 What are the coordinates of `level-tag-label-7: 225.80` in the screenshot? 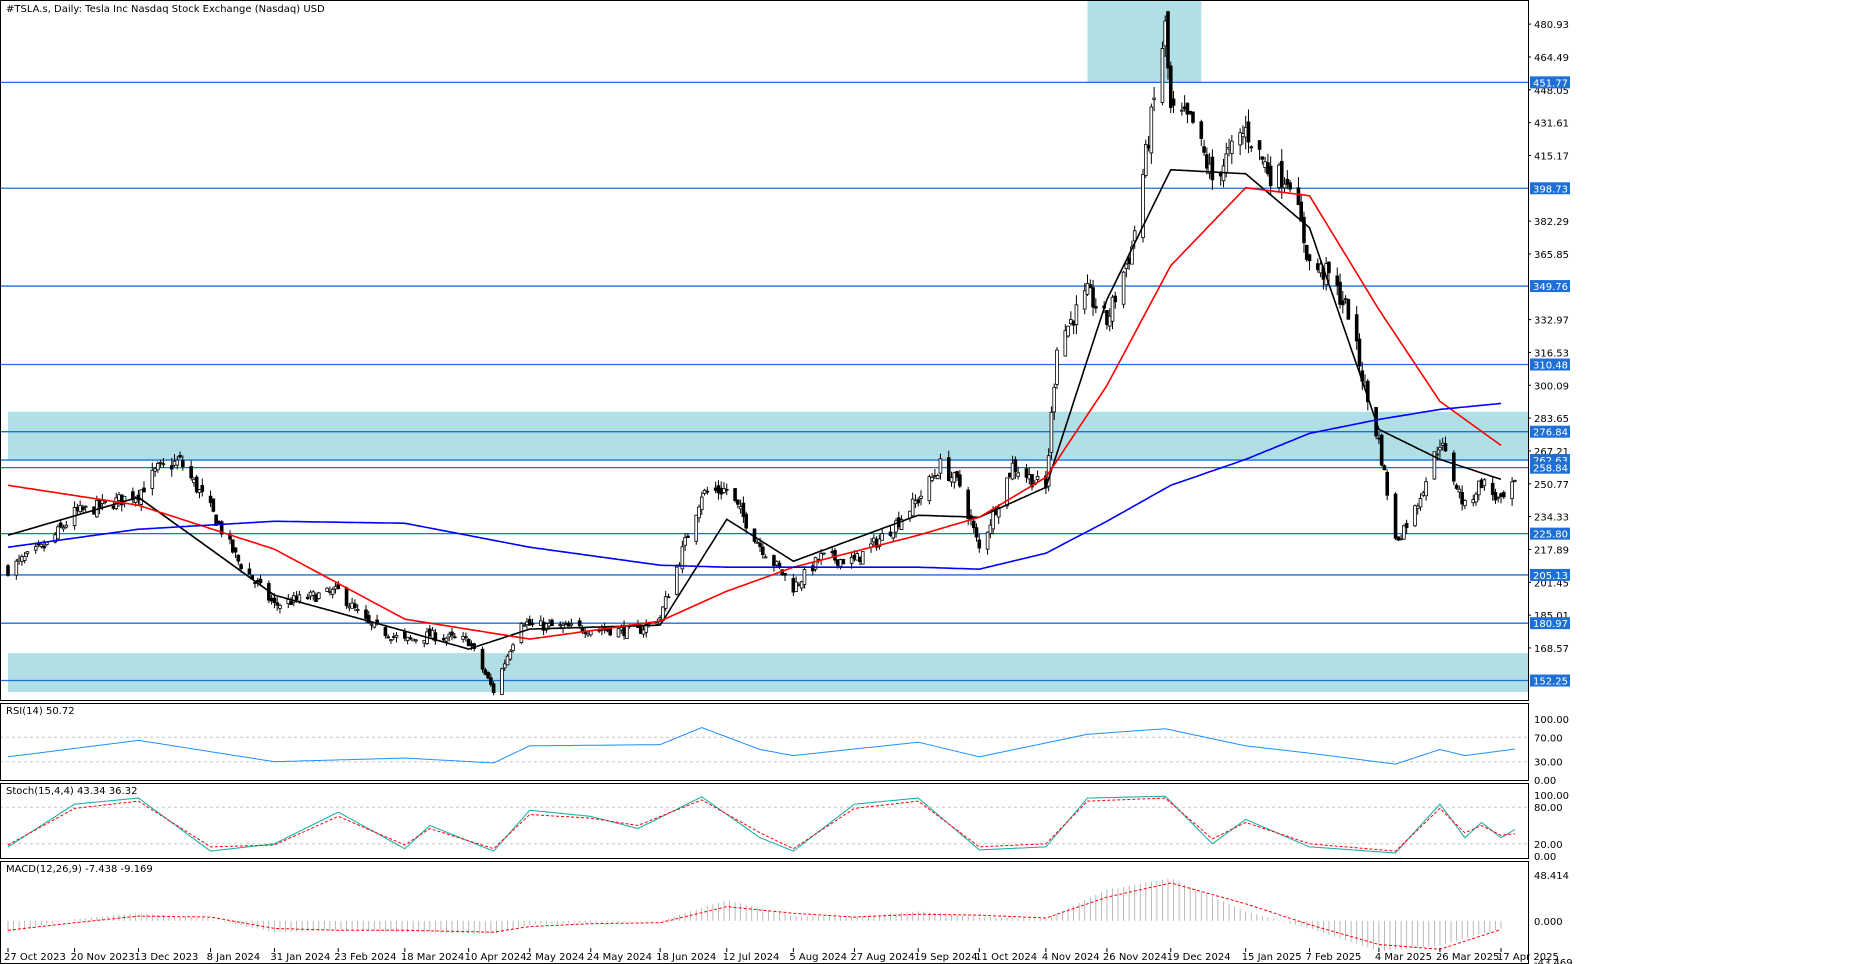 It's located at (1550, 535).